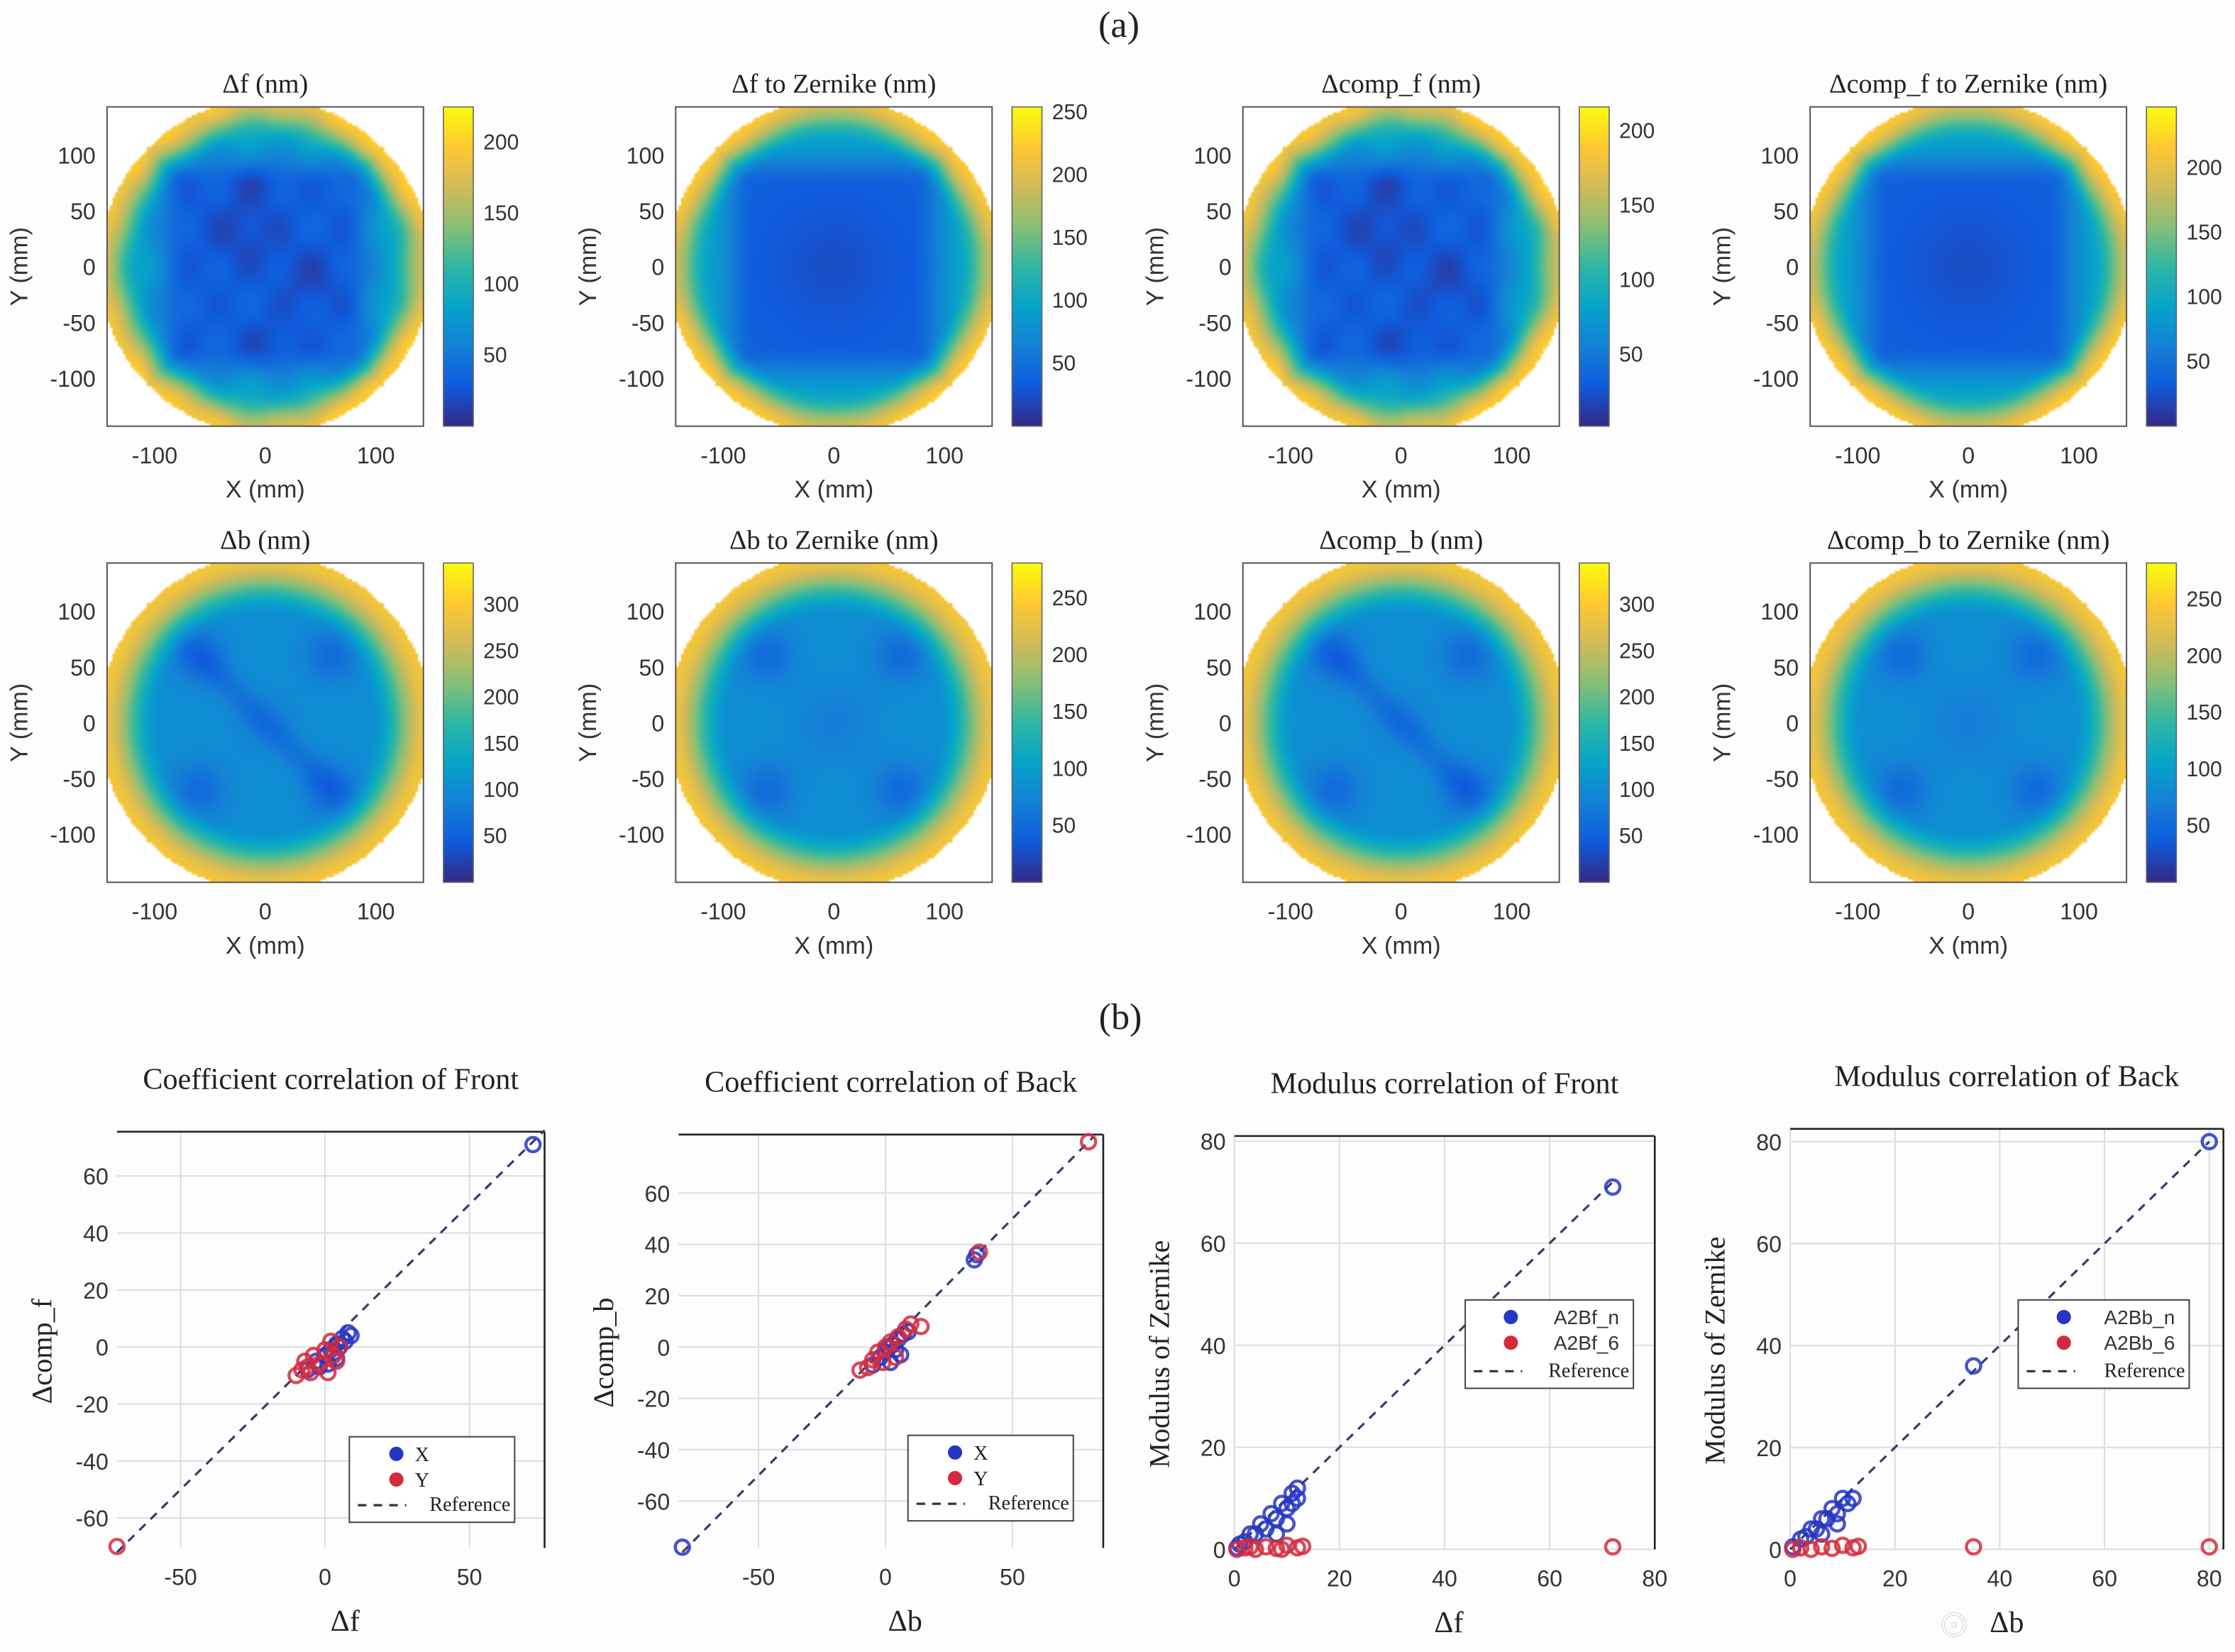 Image resolution: width=2235 pixels, height=1652 pixels. Describe the element at coordinates (376, 456) in the screenshot. I see `x-tick-label: 100` at that location.